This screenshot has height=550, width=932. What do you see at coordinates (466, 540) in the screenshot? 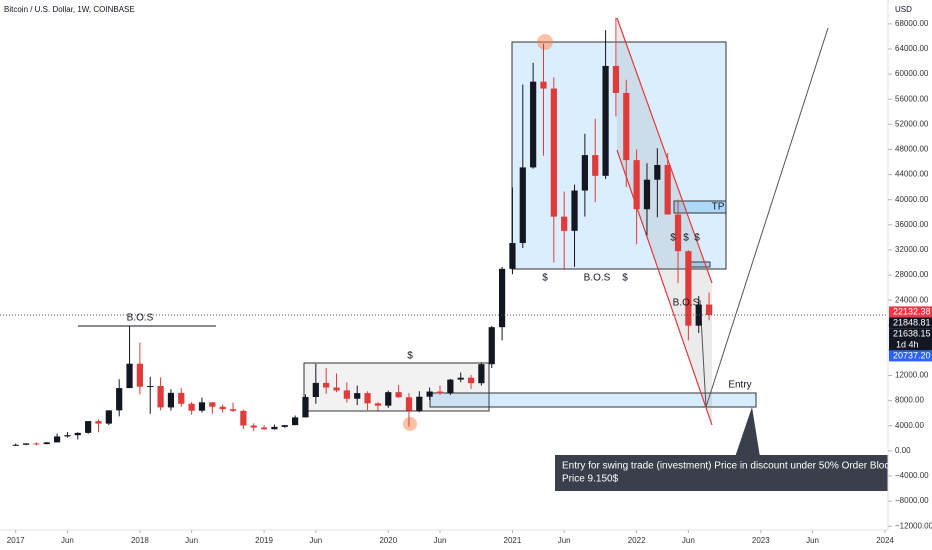
I see `x-axis-bg` at bounding box center [466, 540].